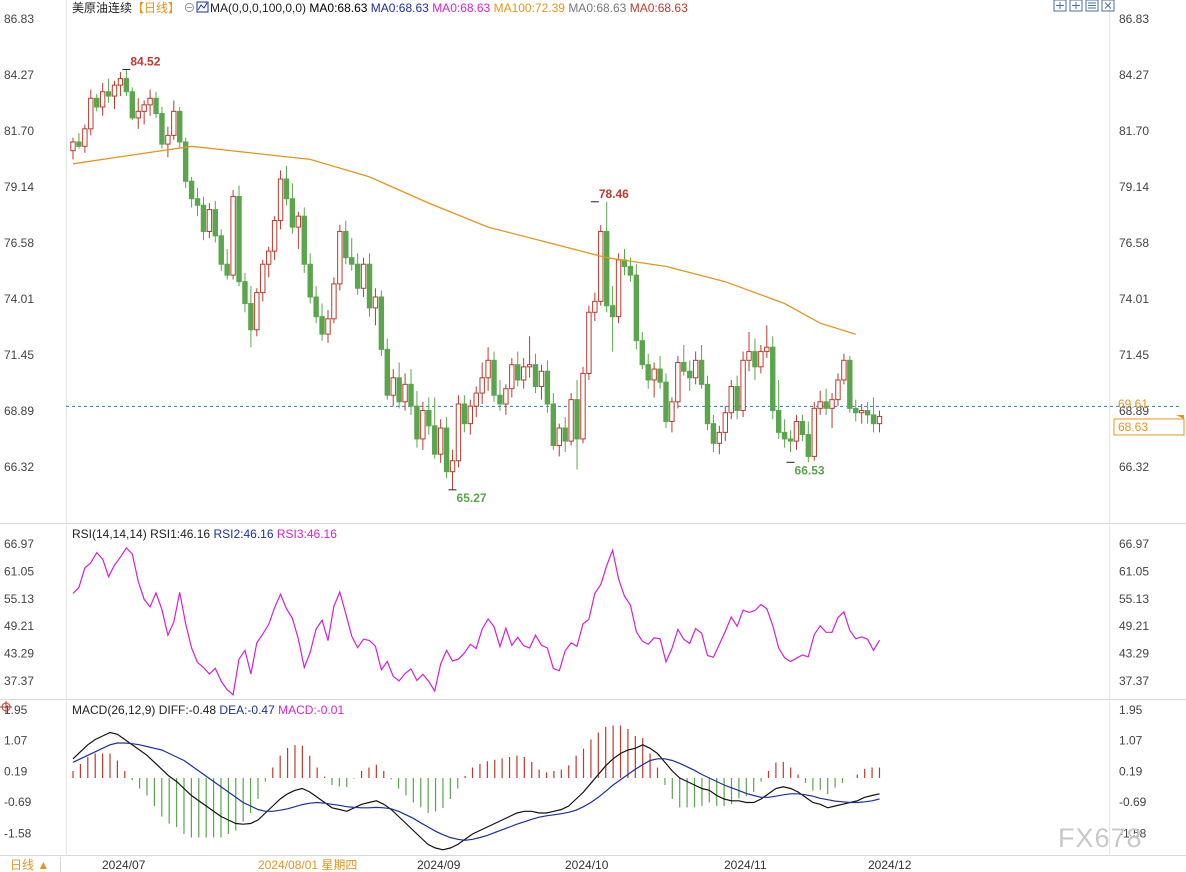 This screenshot has width=1186, height=872. What do you see at coordinates (1134, 19) in the screenshot?
I see `price-tick-right: 86.83` at bounding box center [1134, 19].